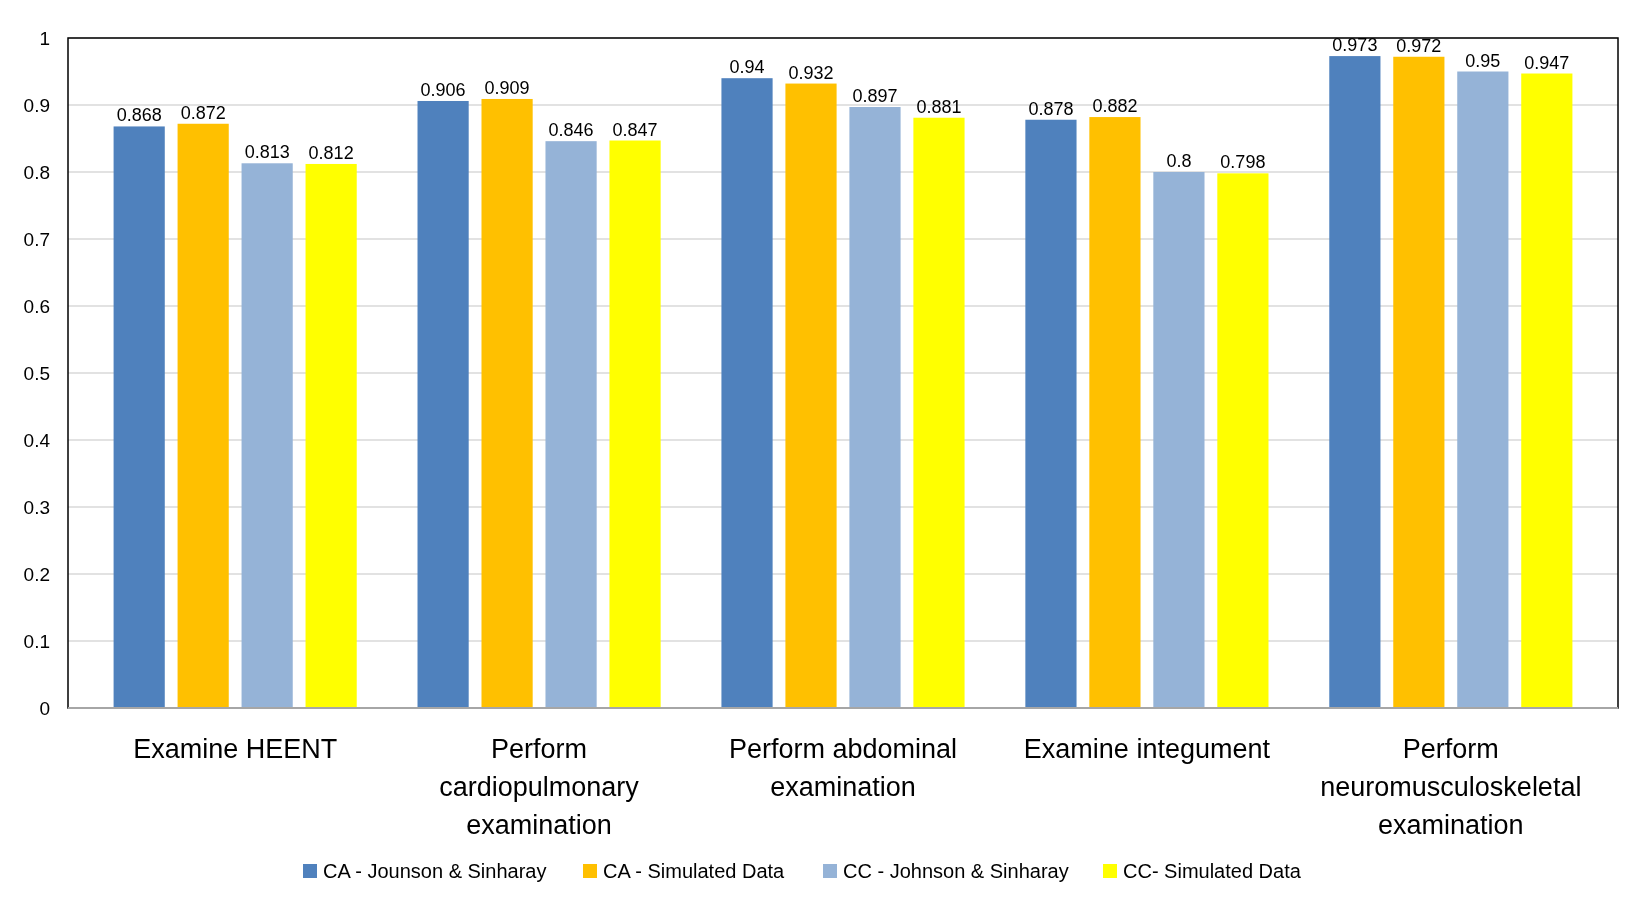 This screenshot has height=900, width=1636. Describe the element at coordinates (36, 239) in the screenshot. I see `y-tick-label: 0.7` at that location.